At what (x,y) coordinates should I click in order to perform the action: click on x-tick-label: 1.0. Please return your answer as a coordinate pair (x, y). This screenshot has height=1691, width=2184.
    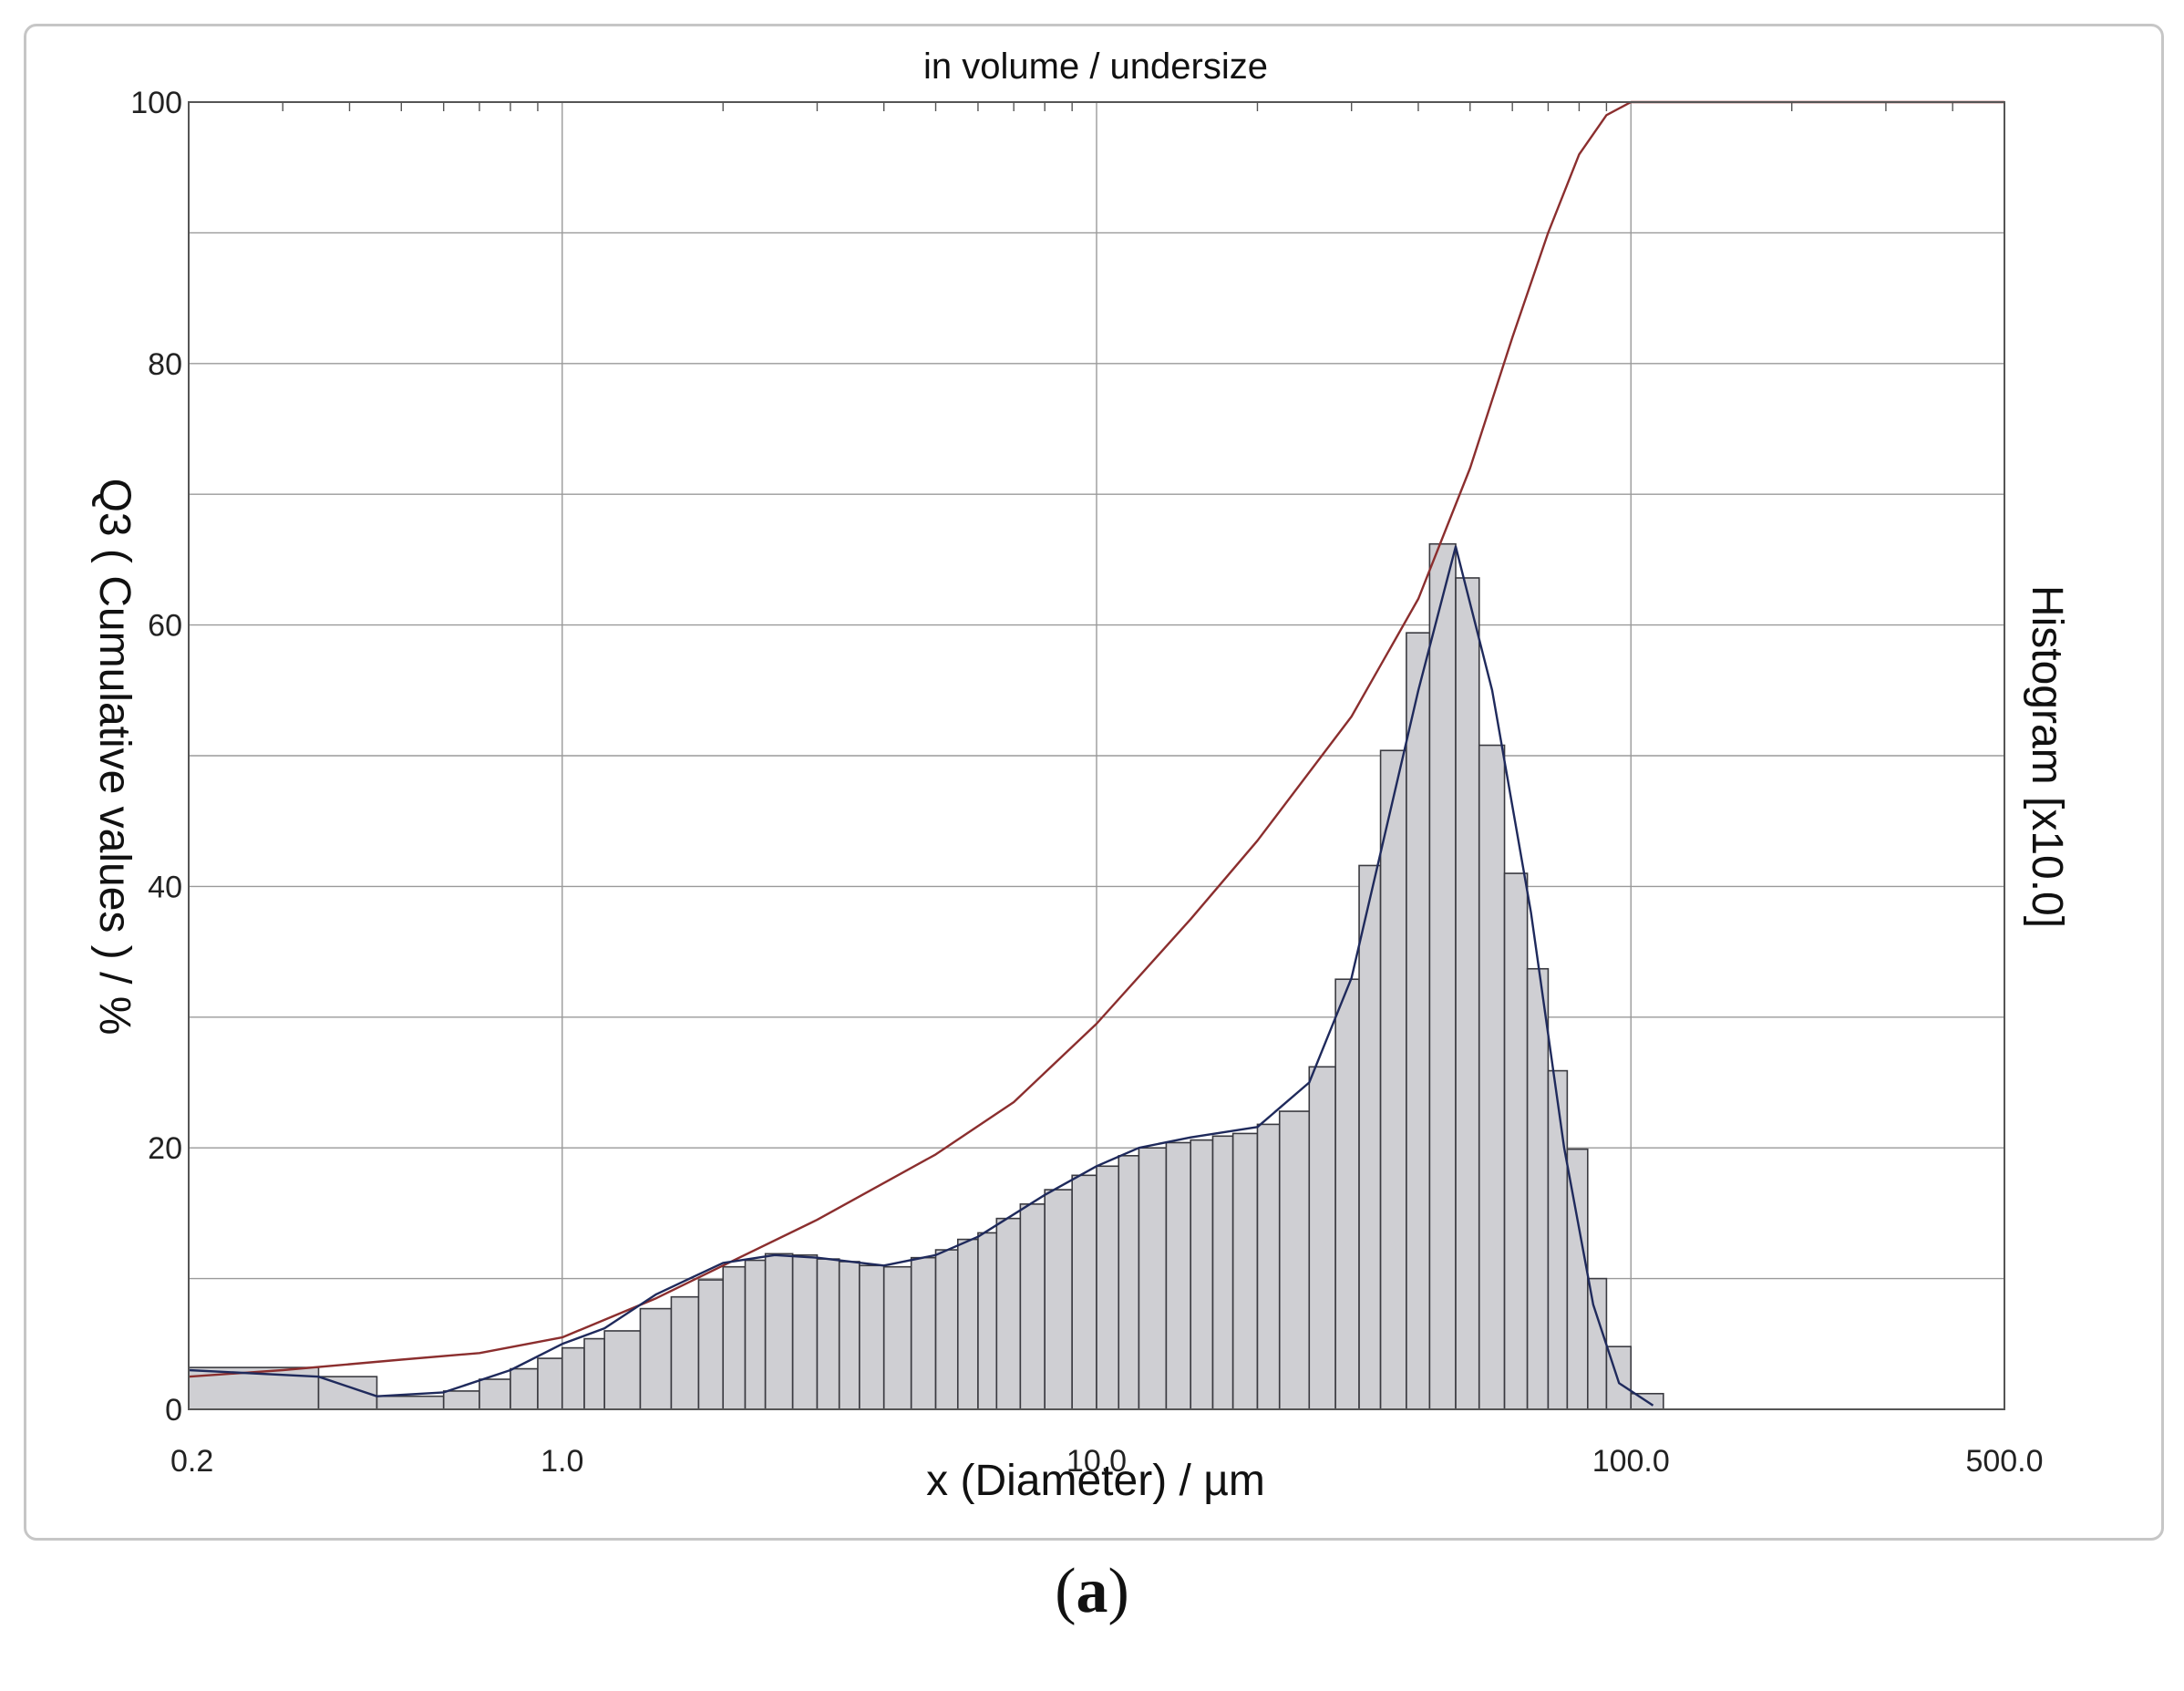
    Looking at the image, I should click on (562, 1461).